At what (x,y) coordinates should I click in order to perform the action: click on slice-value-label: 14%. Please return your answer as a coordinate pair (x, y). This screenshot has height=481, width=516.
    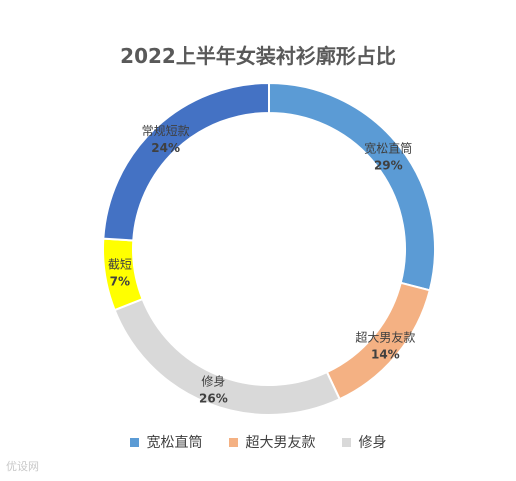
    Looking at the image, I should click on (385, 354).